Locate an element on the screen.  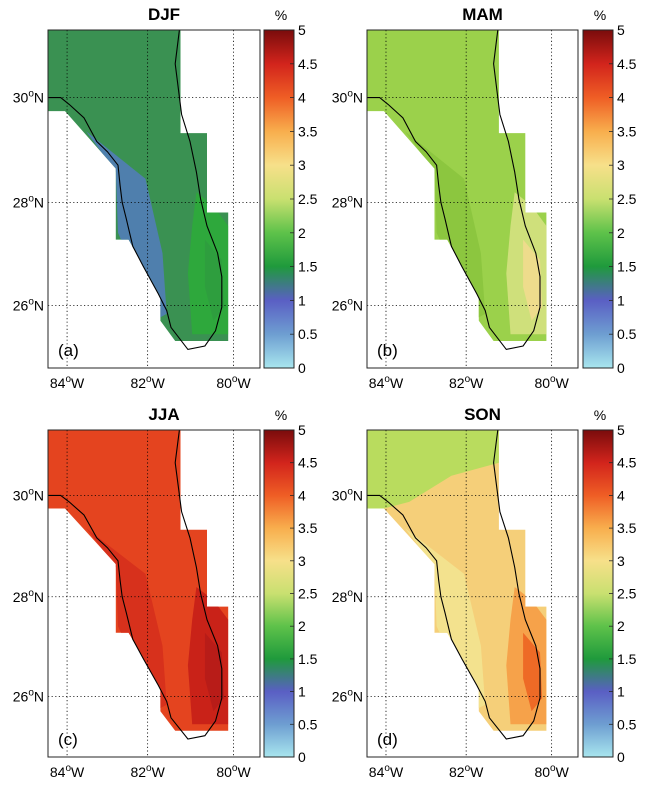
panel-label: (c) is located at coordinates (68, 739).